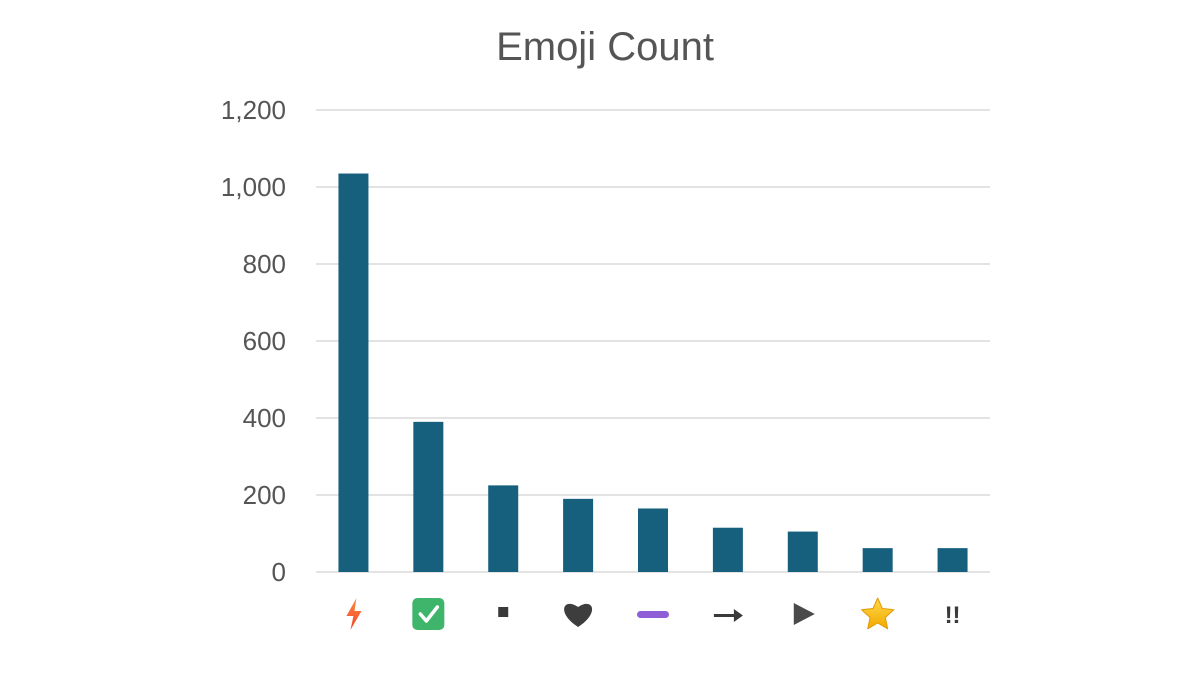 The height and width of the screenshot is (675, 1200). I want to click on chart-title: Emoji Count, so click(605, 47).